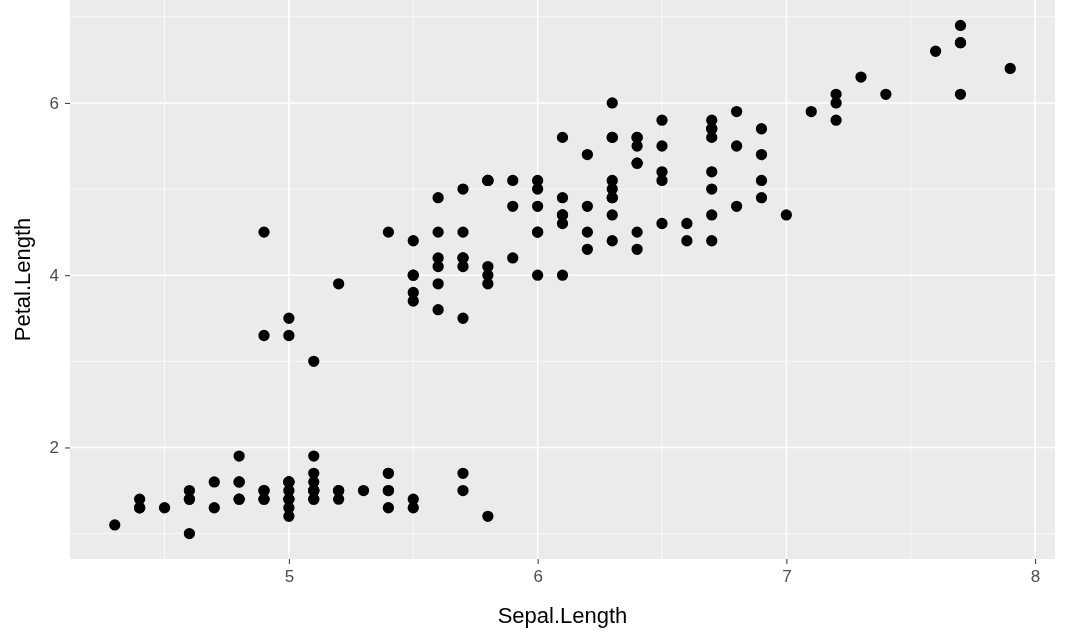  What do you see at coordinates (562, 615) in the screenshot?
I see `x-axis-title: Sepal.Length` at bounding box center [562, 615].